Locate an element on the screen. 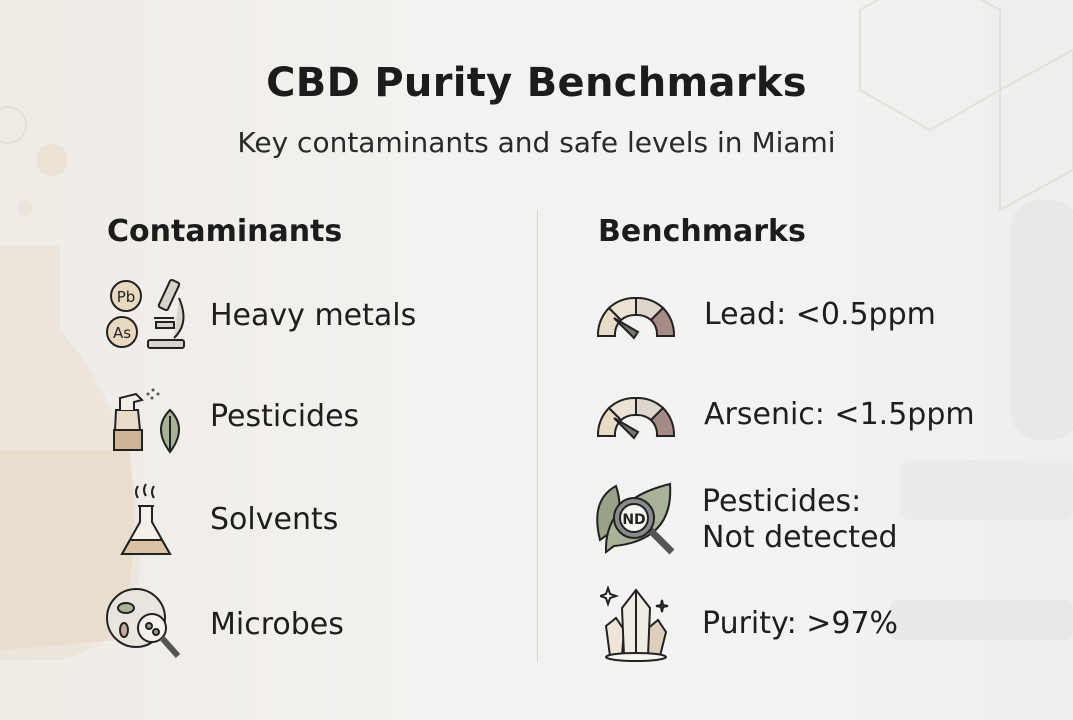  benchmark-label-line1: Pesticides: is located at coordinates (782, 501).